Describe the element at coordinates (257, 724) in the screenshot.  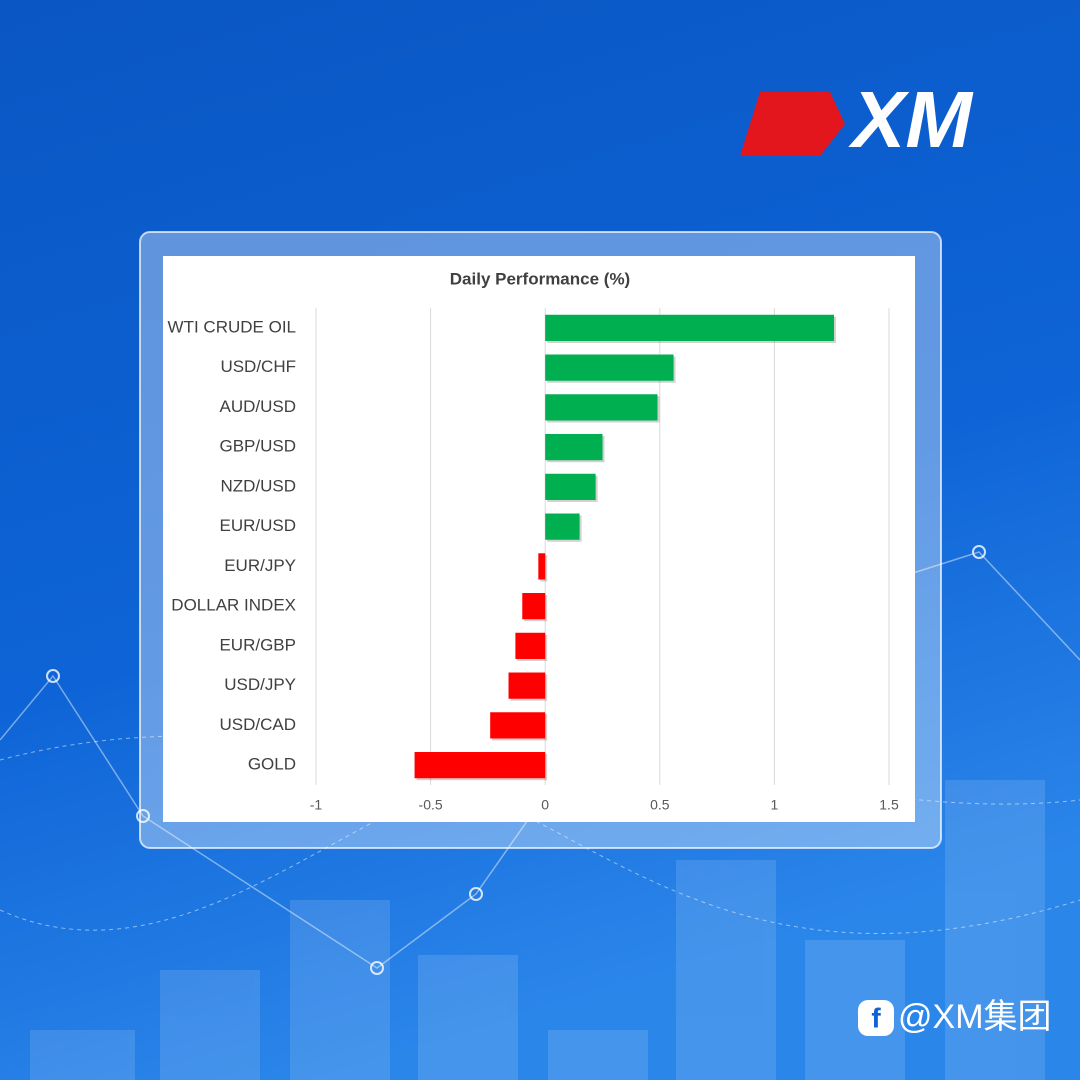
I see `y-tick-label: USD/CAD` at that location.